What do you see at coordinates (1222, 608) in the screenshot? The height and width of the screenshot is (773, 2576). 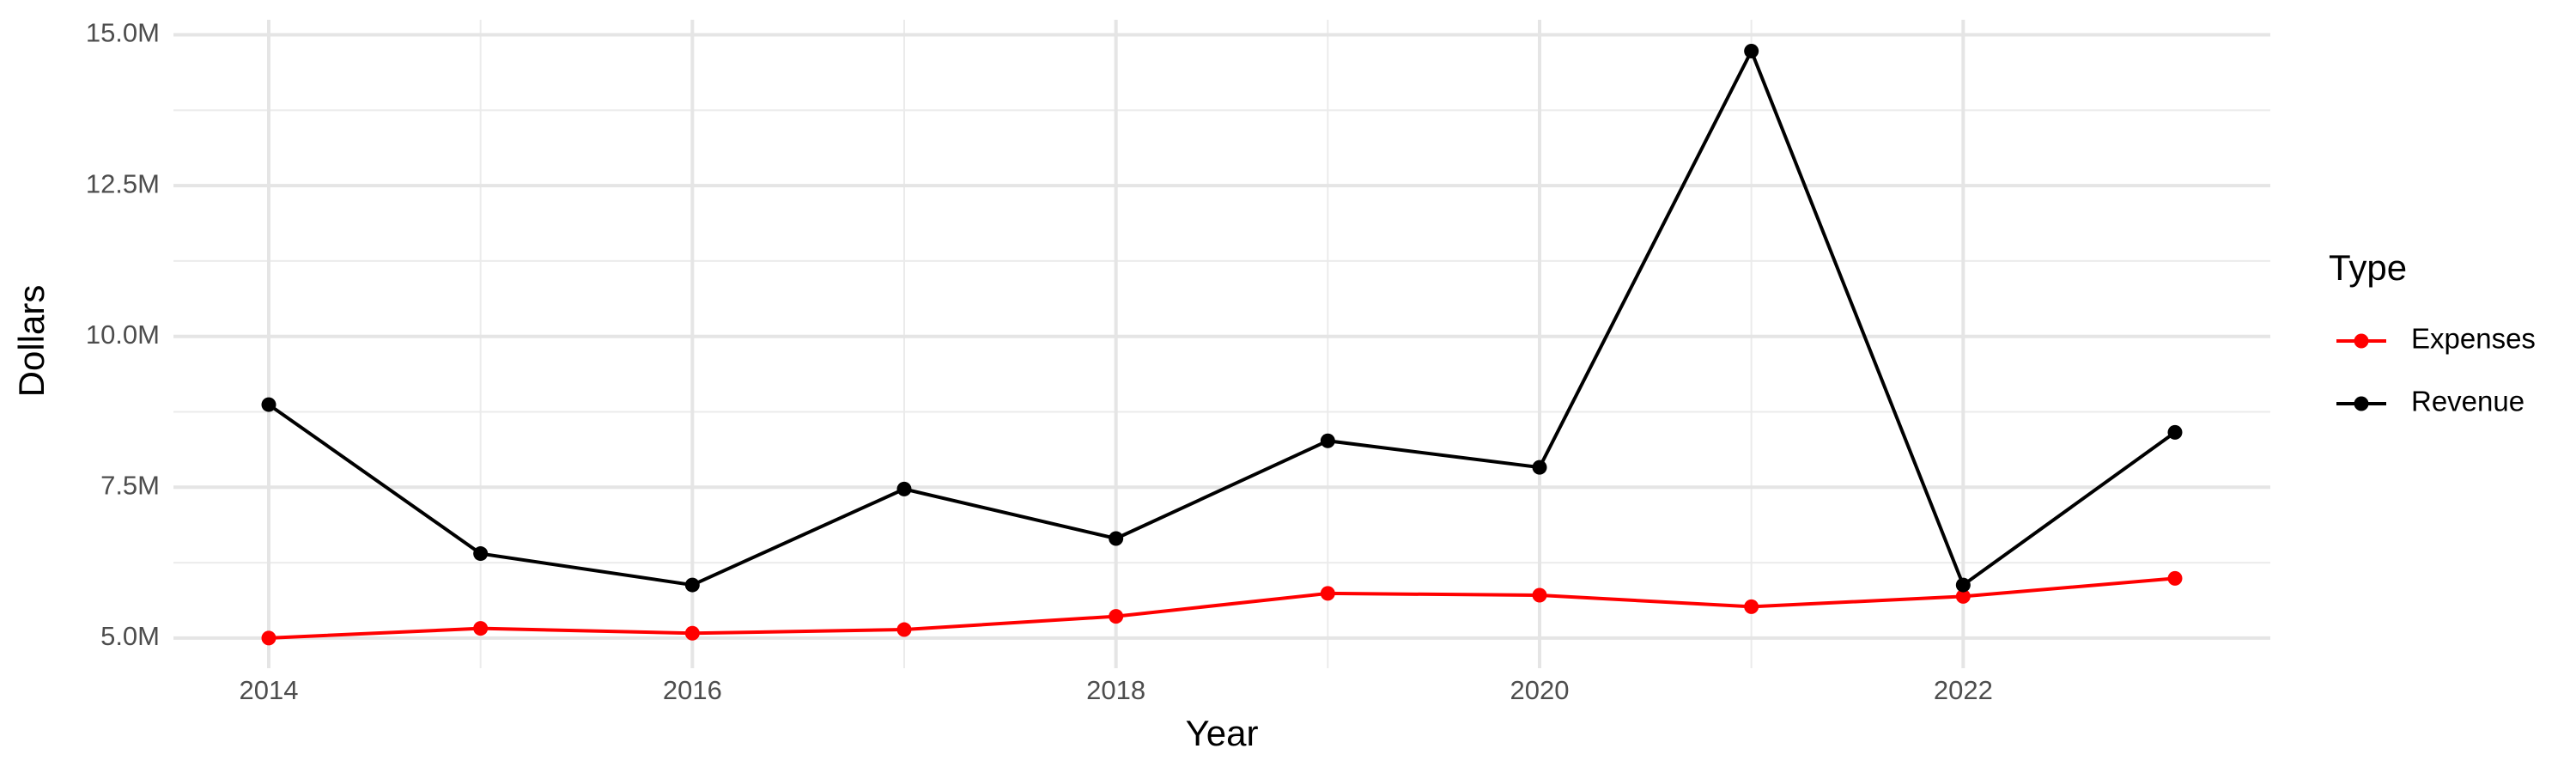 I see `series-line` at bounding box center [1222, 608].